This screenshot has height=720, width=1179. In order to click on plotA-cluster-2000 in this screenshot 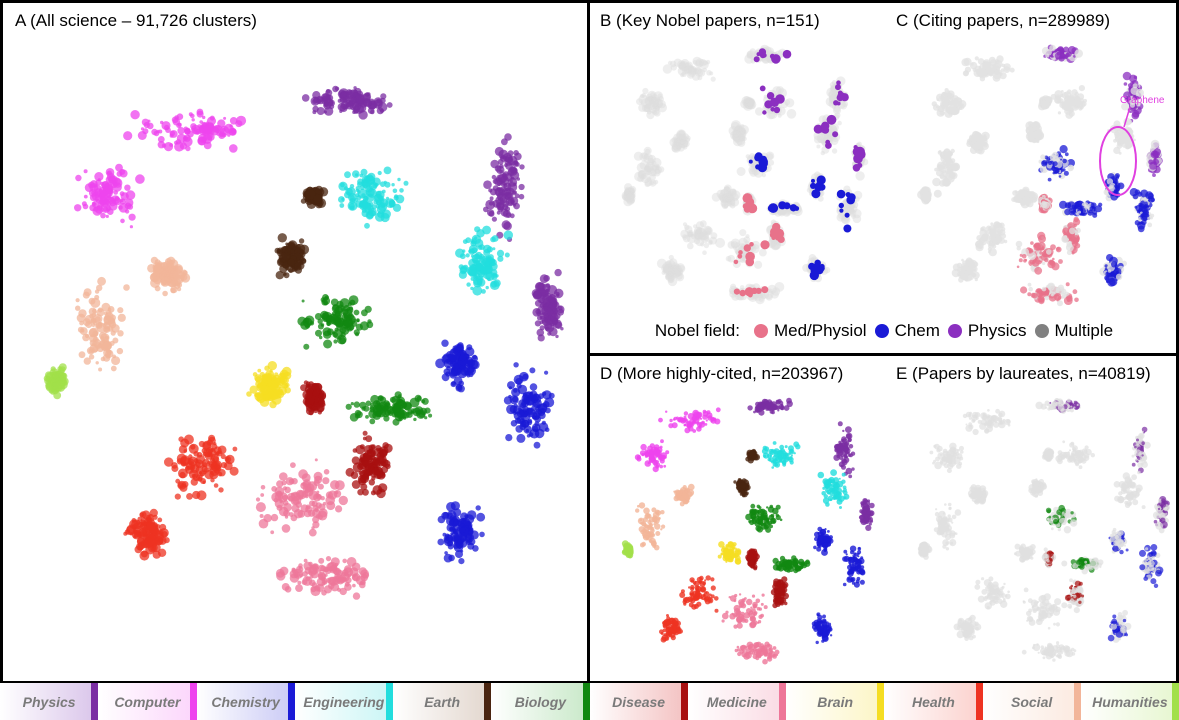, I will do `click(253, 389)`.